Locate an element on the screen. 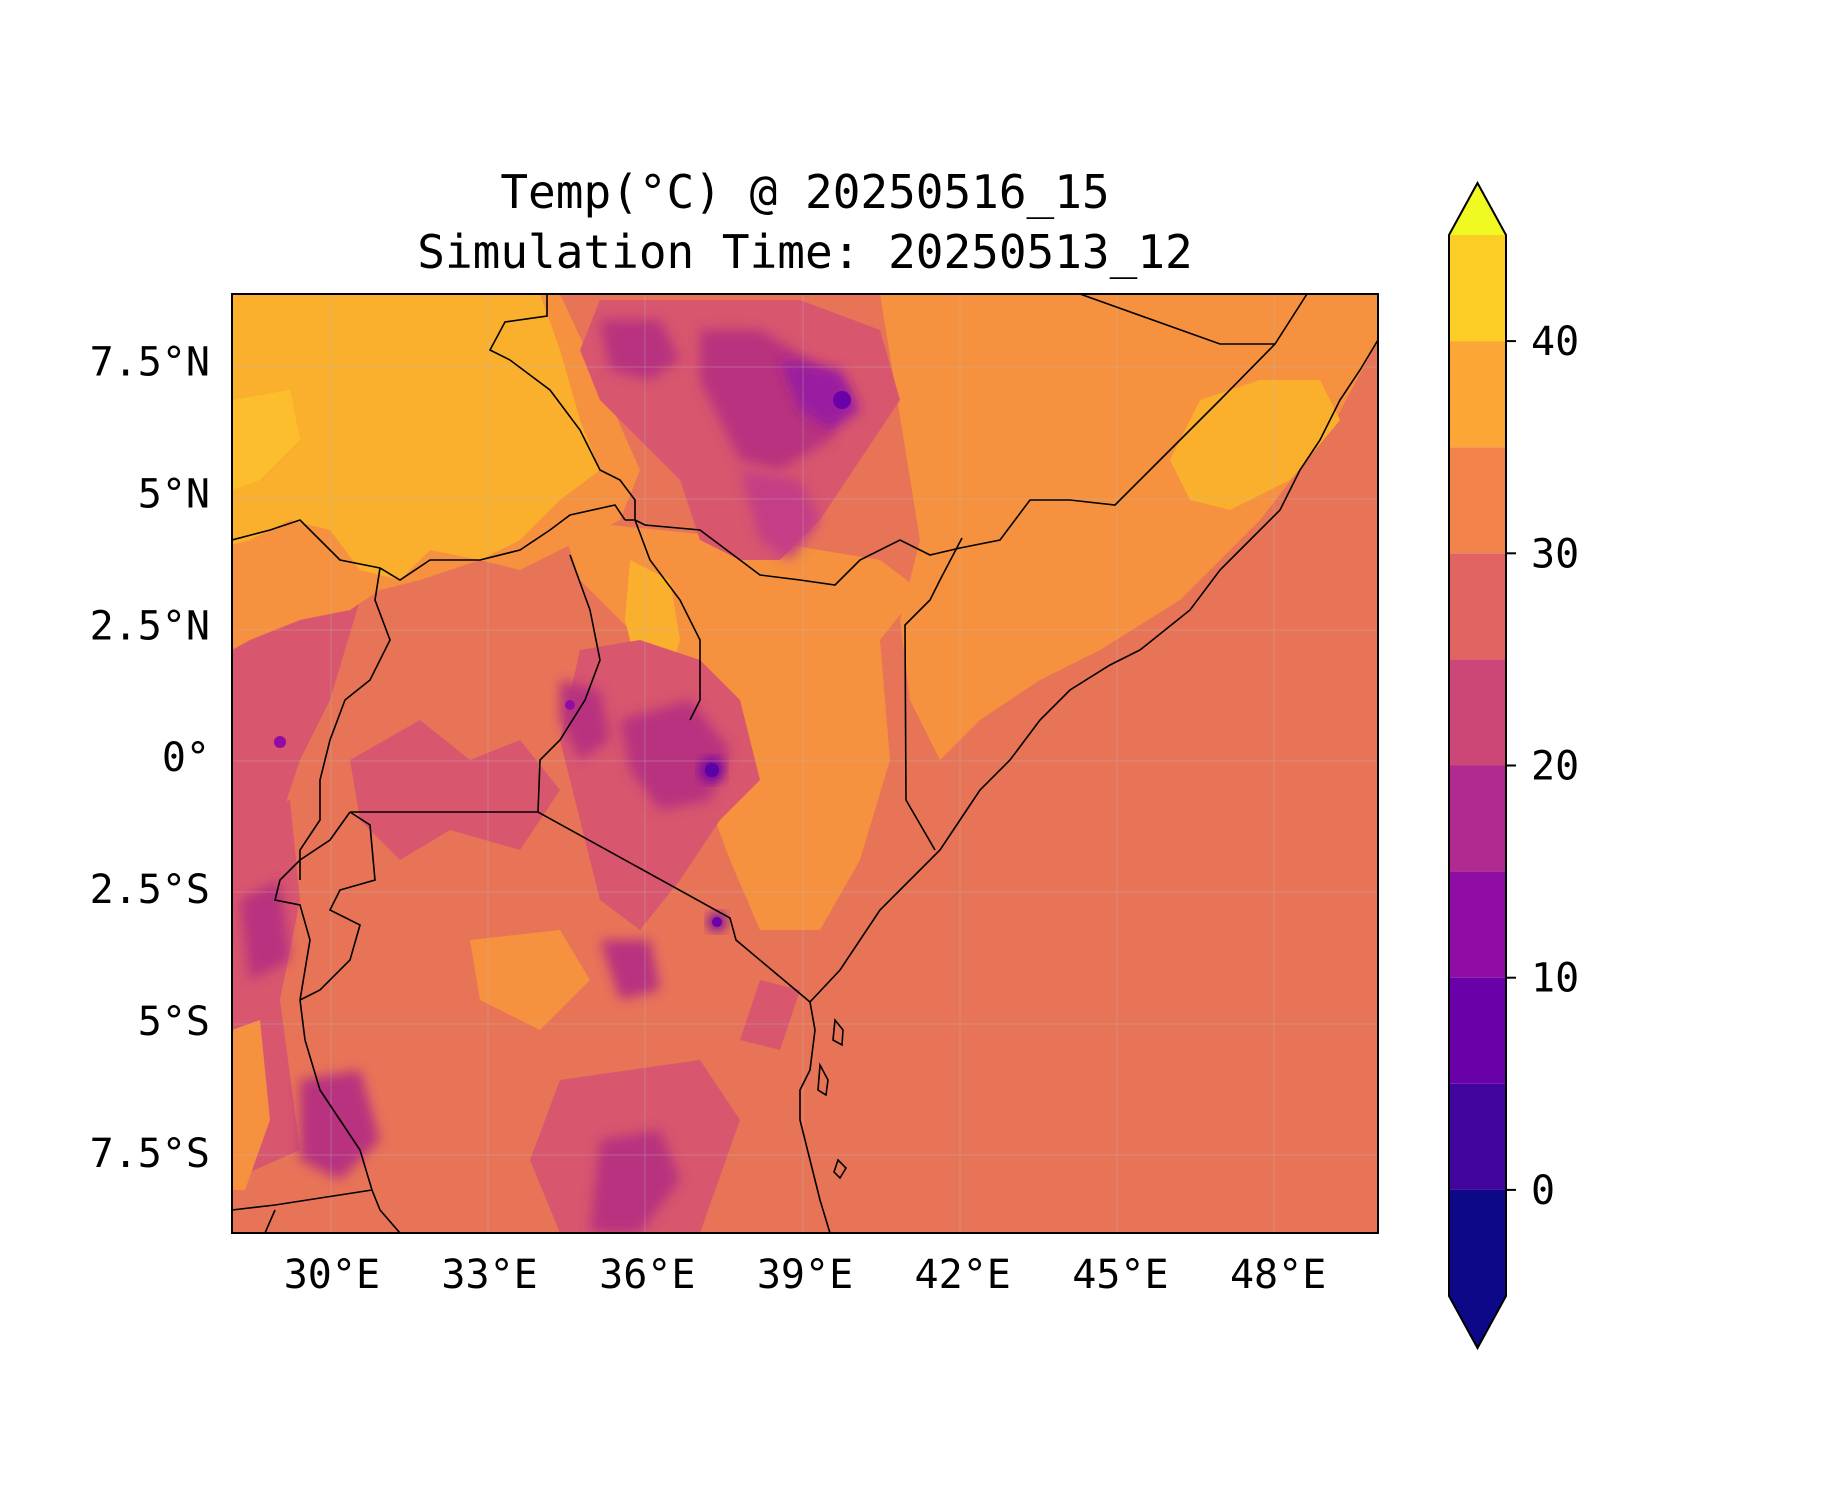 Image resolution: width=1833 pixels, height=1500 pixels. y-tick-label: 7.5°N is located at coordinates (150, 363).